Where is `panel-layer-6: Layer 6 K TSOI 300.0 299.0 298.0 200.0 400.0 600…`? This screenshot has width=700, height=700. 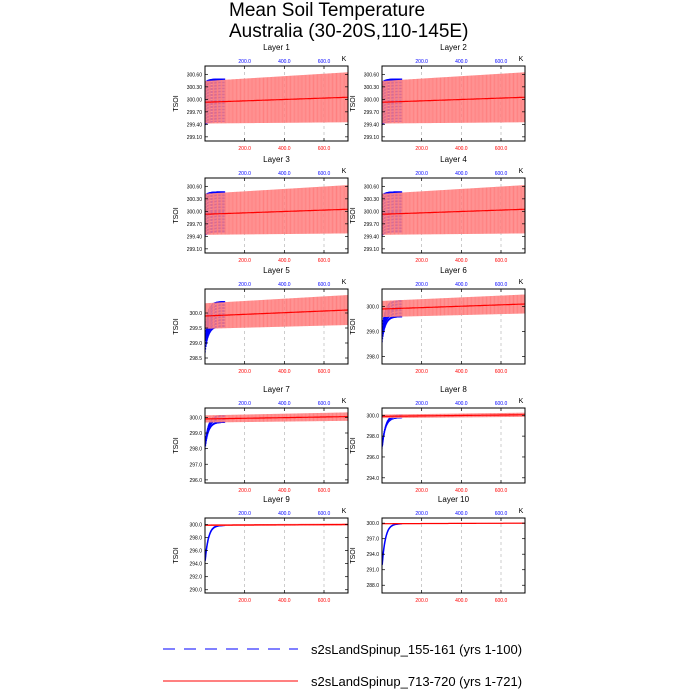
panel-layer-6: Layer 6 K TSOI 300.0 299.0 298.0 200.0 400.0 600… is located at coordinates (438, 320).